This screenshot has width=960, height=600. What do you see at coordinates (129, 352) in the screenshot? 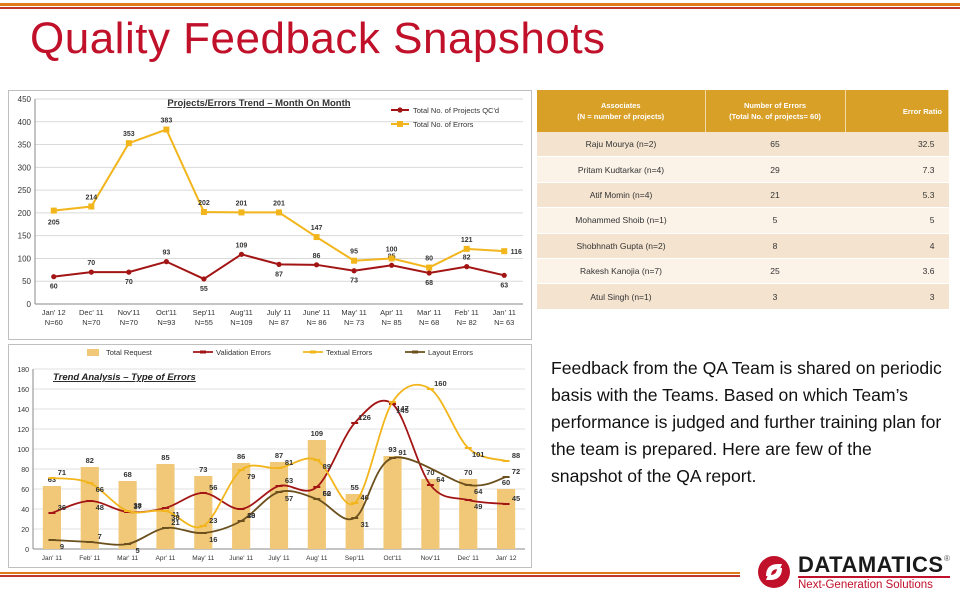
I see `legend-label: Total Request` at bounding box center [129, 352].